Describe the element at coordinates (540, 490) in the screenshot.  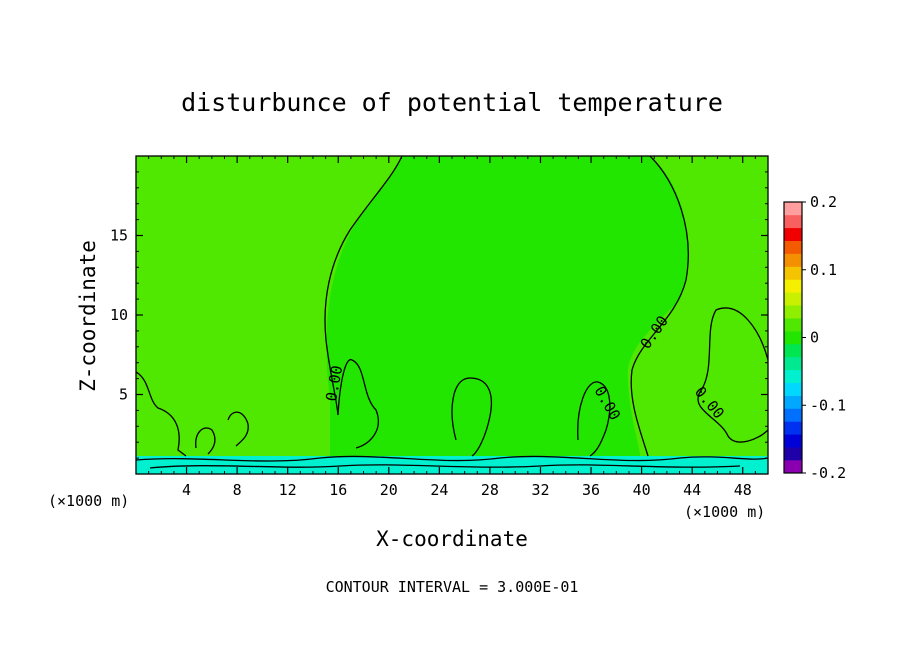
I see `x-tick-label: 32` at that location.